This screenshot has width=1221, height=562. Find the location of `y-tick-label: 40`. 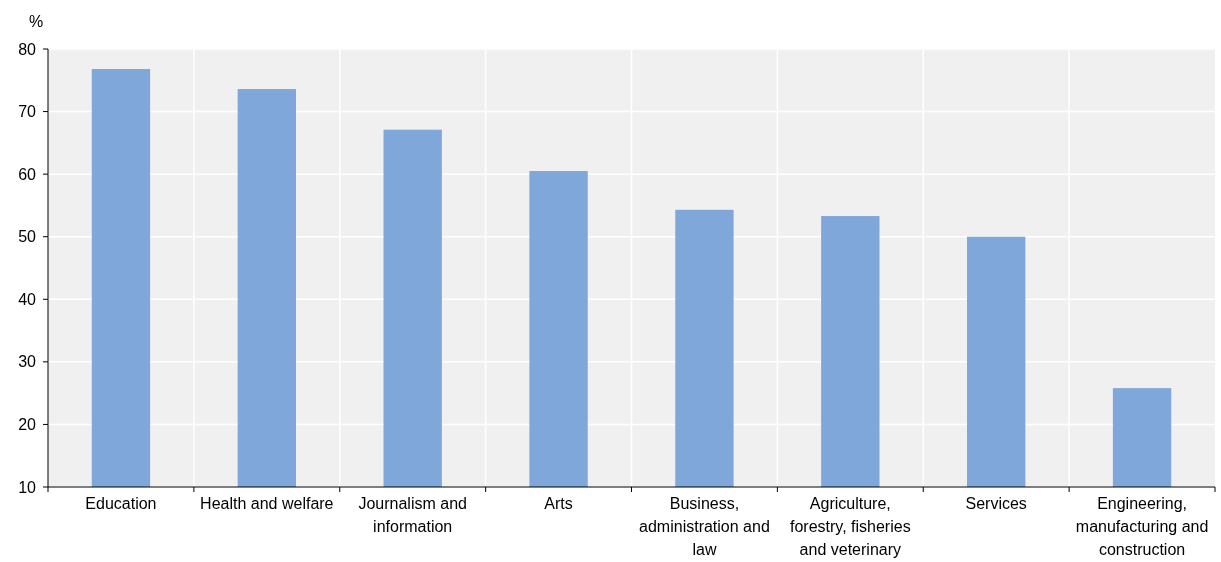

y-tick-label: 40 is located at coordinates (27, 299).